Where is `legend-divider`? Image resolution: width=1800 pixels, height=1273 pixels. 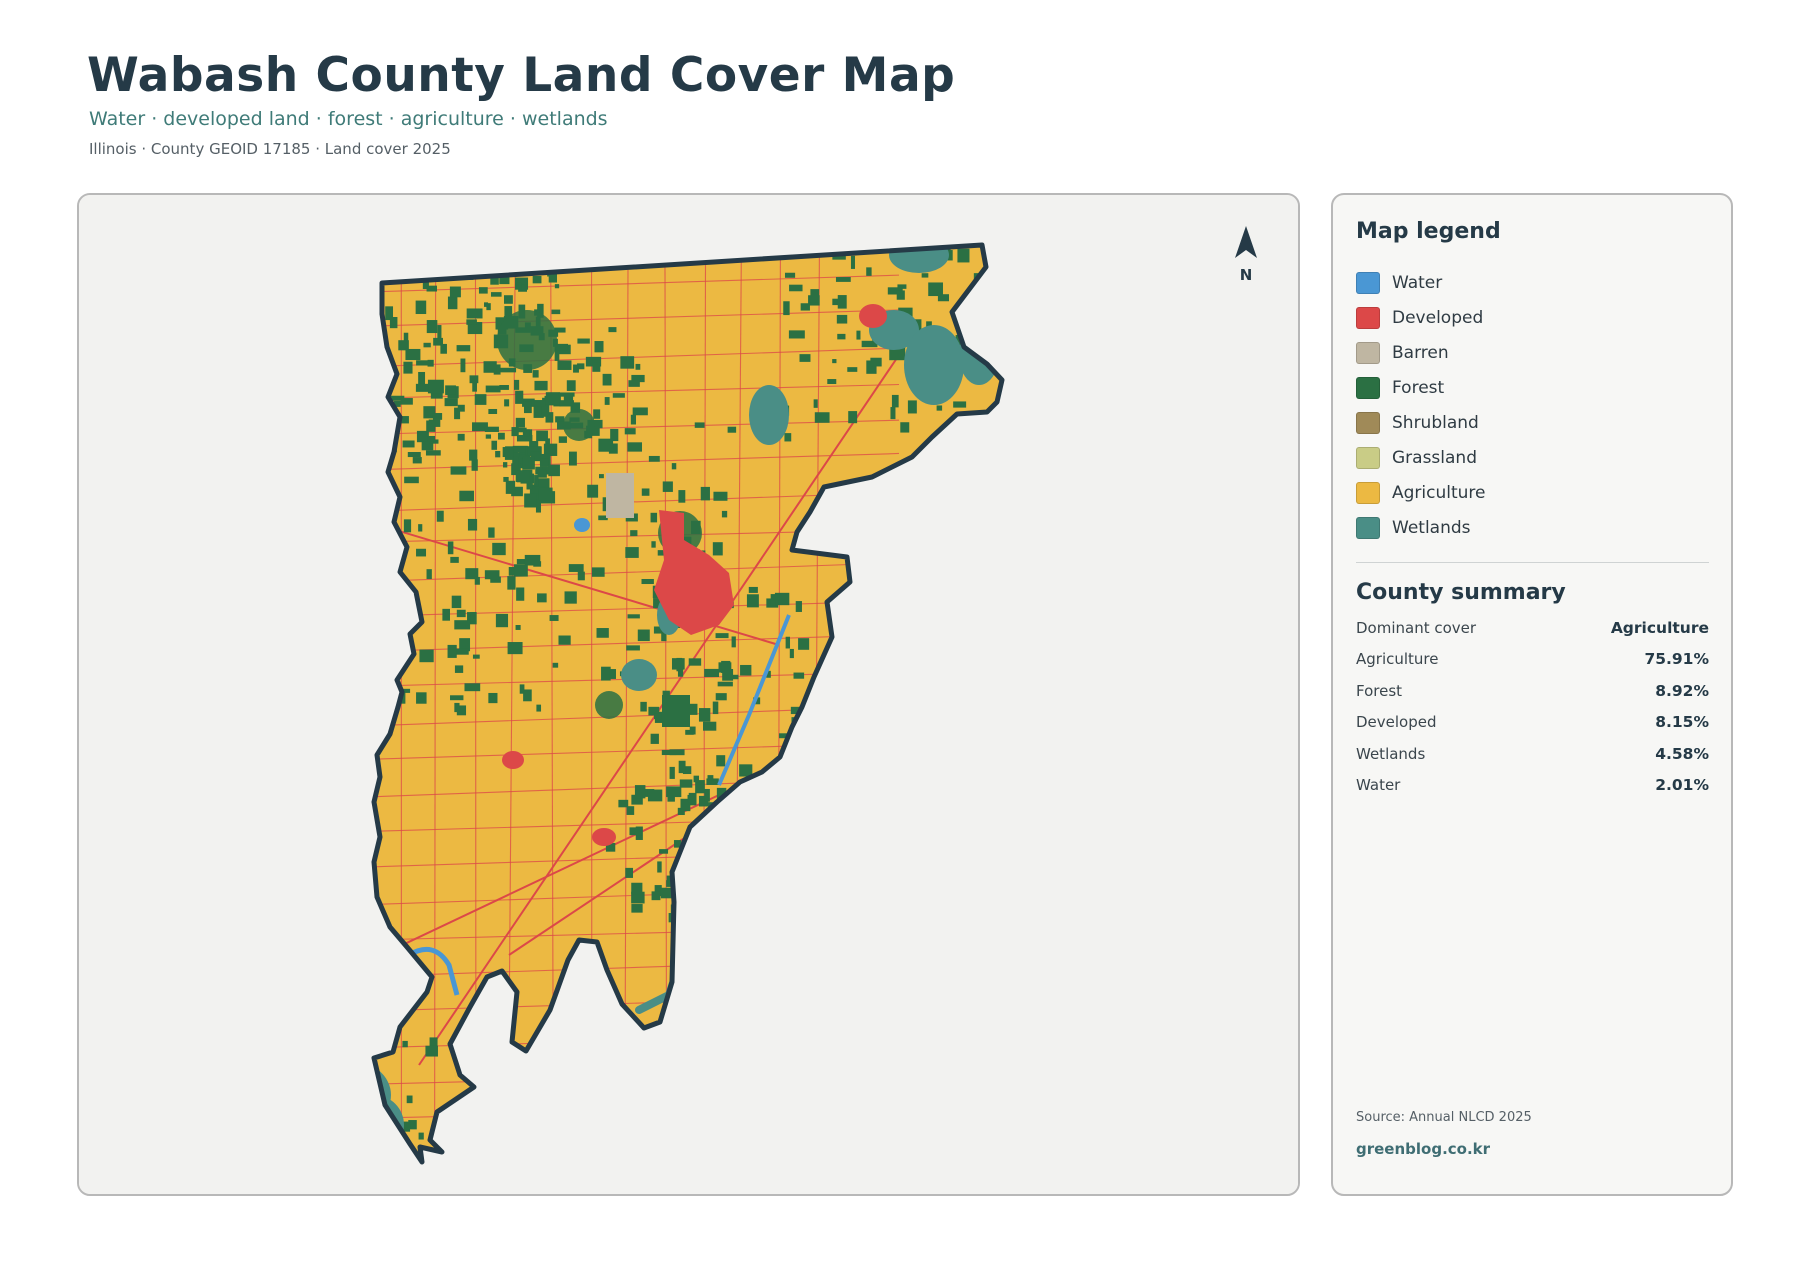 legend-divider is located at coordinates (1532, 562).